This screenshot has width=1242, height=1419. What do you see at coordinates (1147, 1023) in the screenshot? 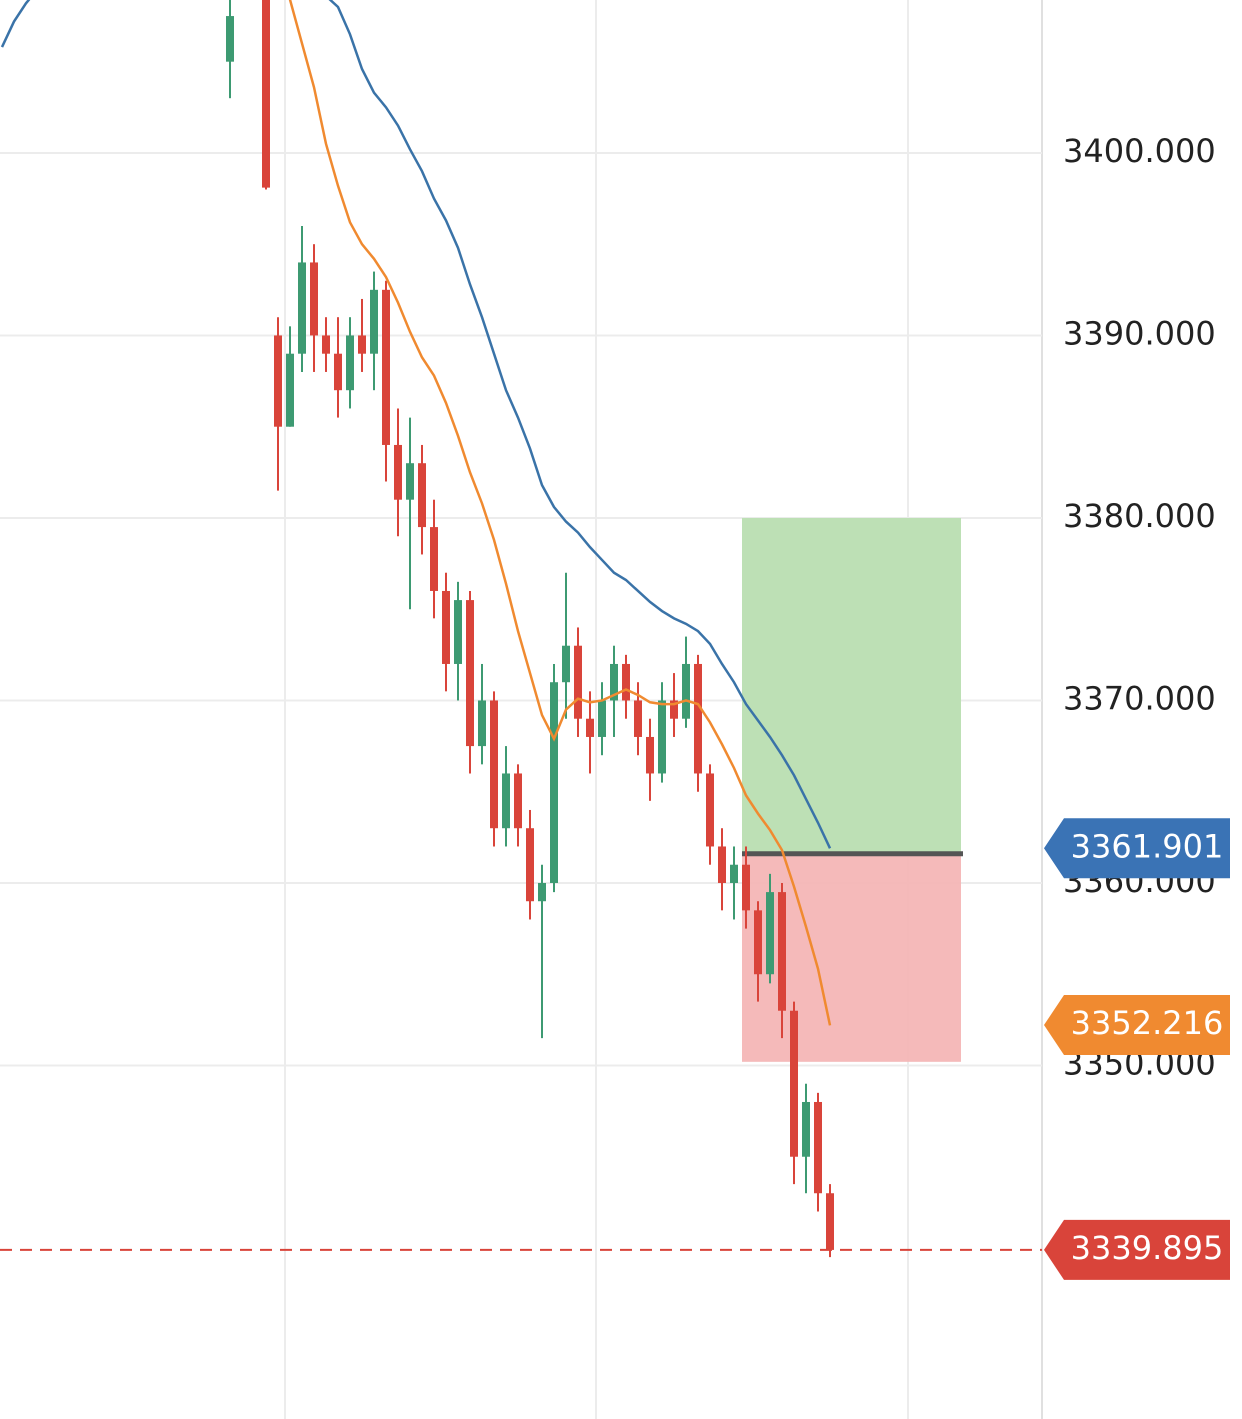
I see `price-tag-label: 3352.216` at bounding box center [1147, 1023].